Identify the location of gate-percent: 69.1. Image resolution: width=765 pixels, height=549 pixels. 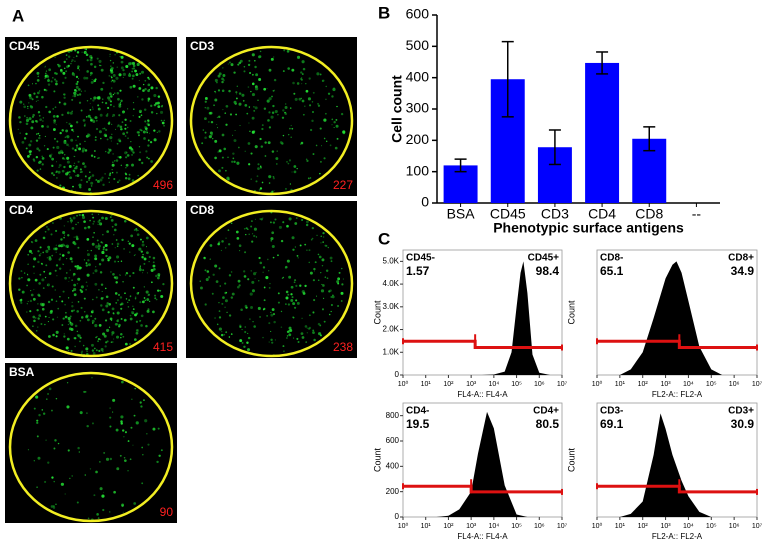
(612, 424).